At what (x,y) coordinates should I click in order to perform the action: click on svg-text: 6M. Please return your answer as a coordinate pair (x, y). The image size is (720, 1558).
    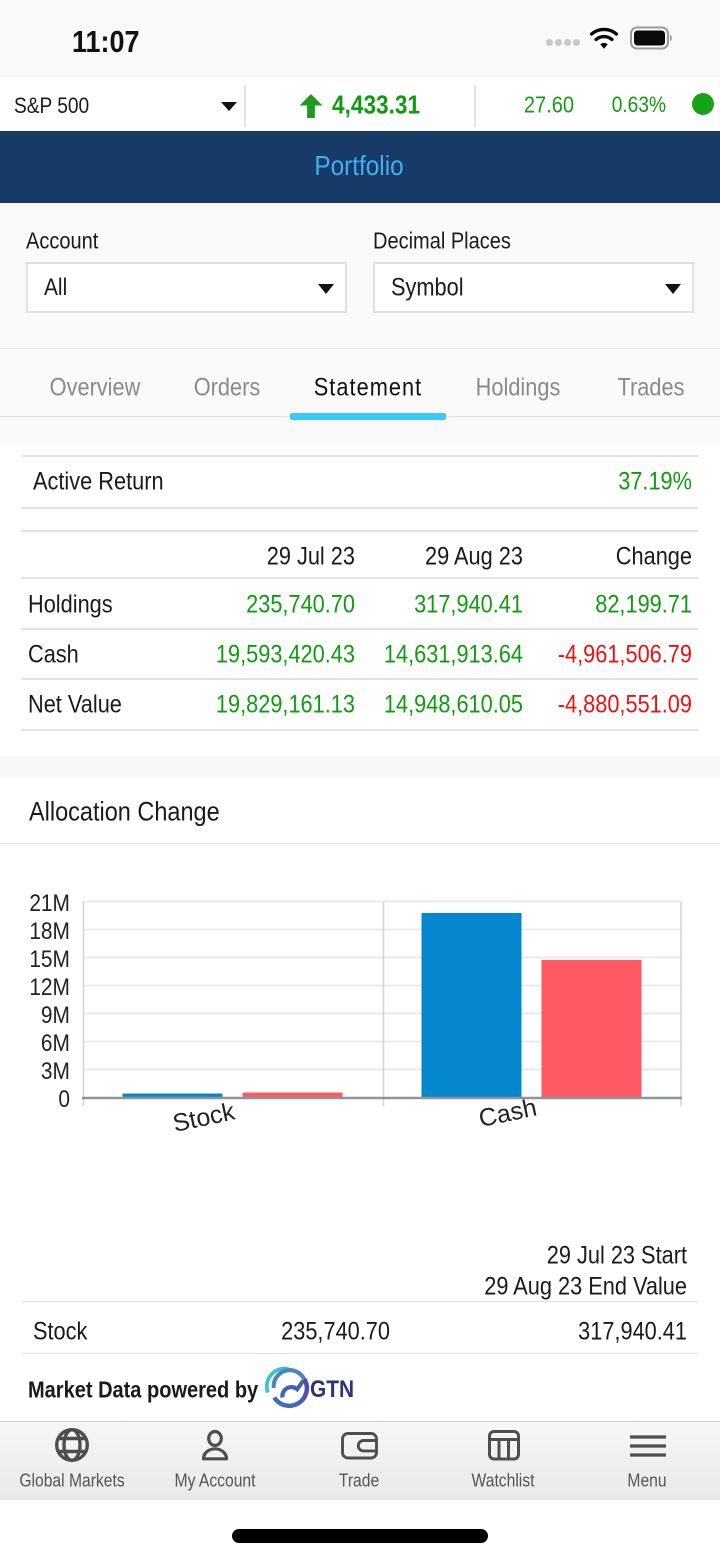
    Looking at the image, I should click on (55, 1043).